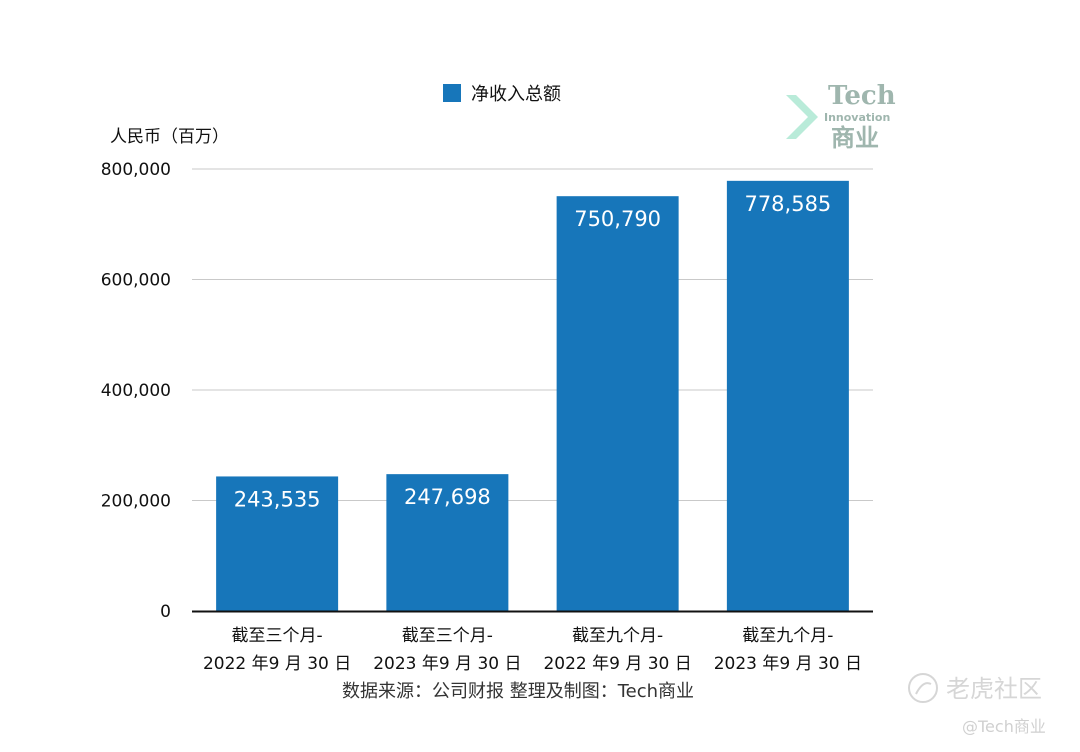  I want to click on legend: 净收入总额, so click(502, 94).